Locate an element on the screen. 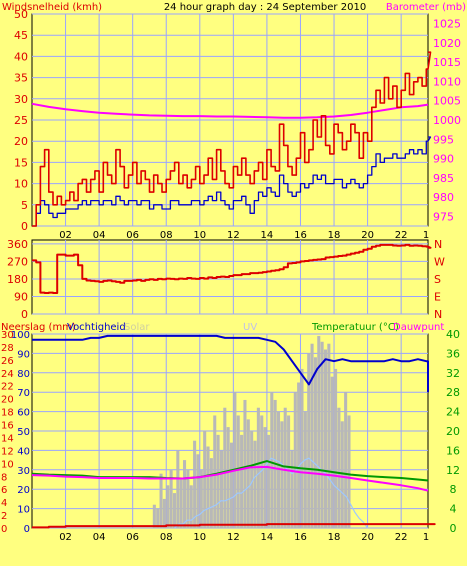 The width and height of the screenshot is (467, 566). humidity-series is located at coordinates (230, 363).